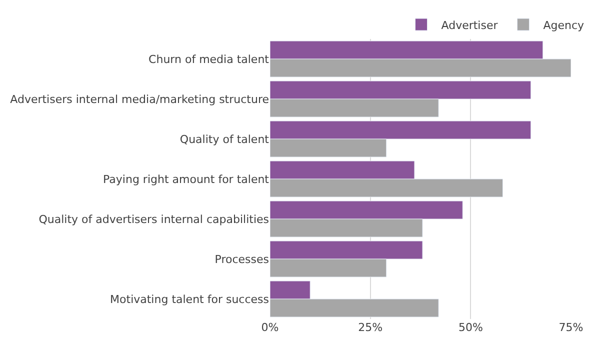  What do you see at coordinates (140, 99) in the screenshot?
I see `y-tick-label: Advertisers internal media/marketing structure` at bounding box center [140, 99].